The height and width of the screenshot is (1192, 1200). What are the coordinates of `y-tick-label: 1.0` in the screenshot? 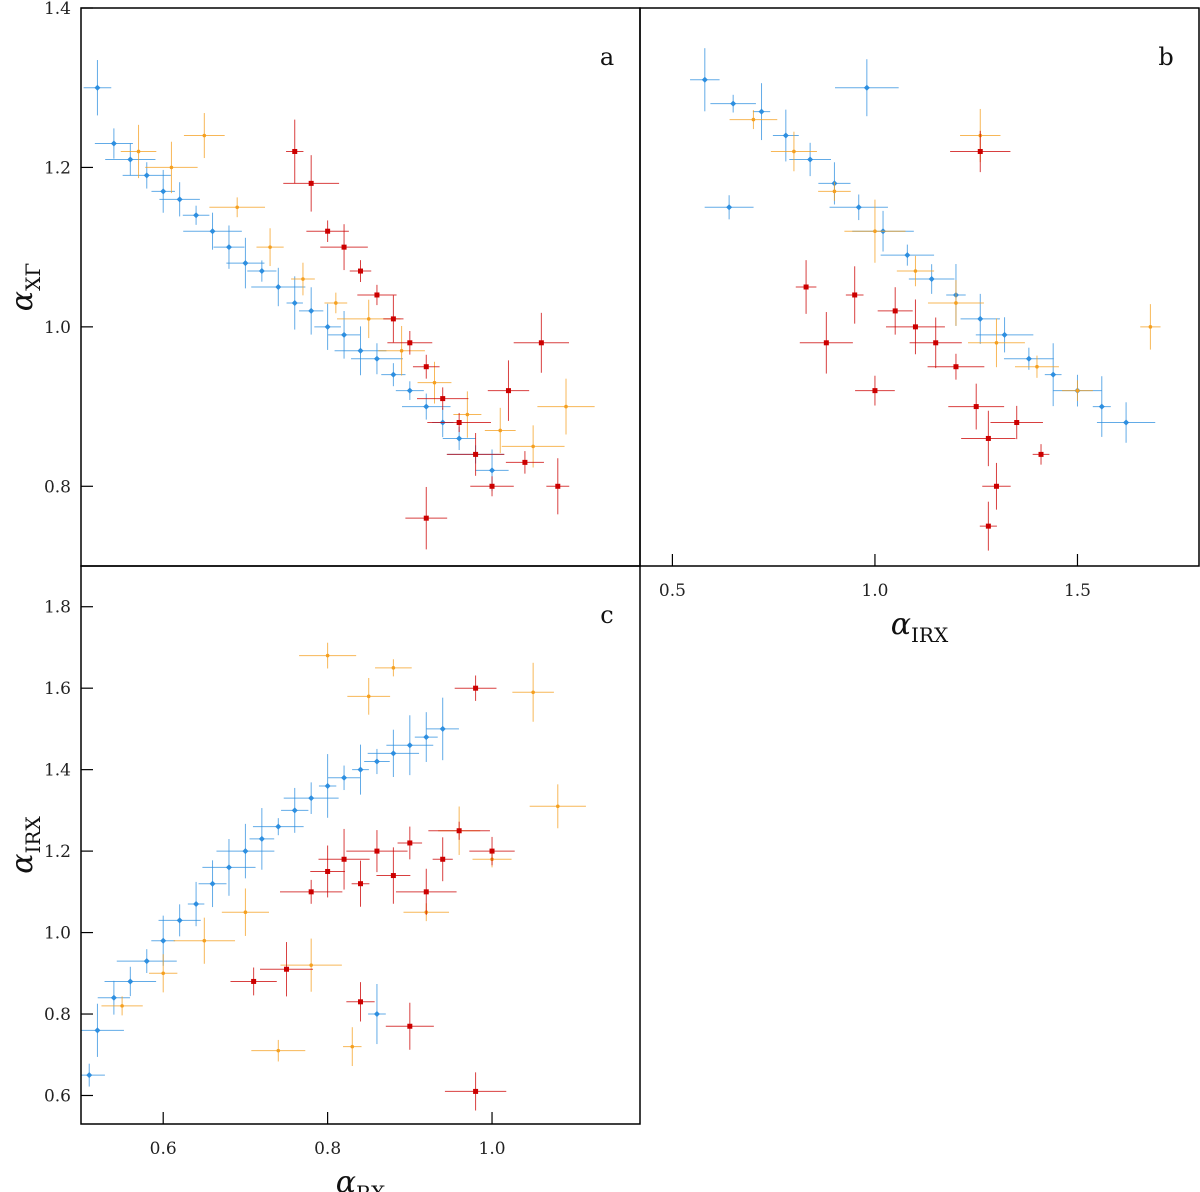 It's located at (57, 328).